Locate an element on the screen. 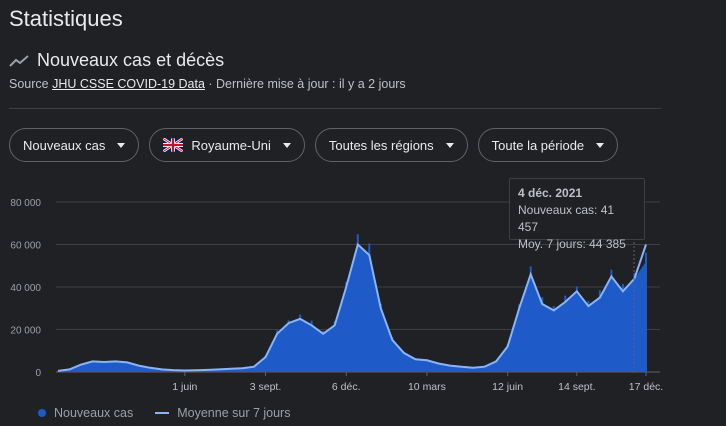 This screenshot has height=426, width=726. metric-label: Nouveaux cas is located at coordinates (64, 145).